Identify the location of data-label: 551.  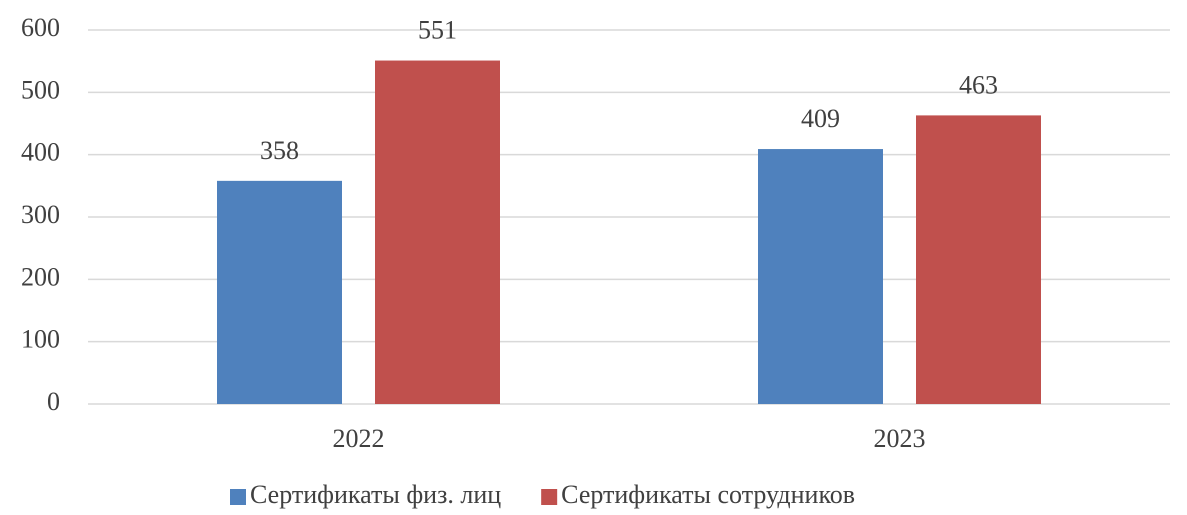
(437, 30).